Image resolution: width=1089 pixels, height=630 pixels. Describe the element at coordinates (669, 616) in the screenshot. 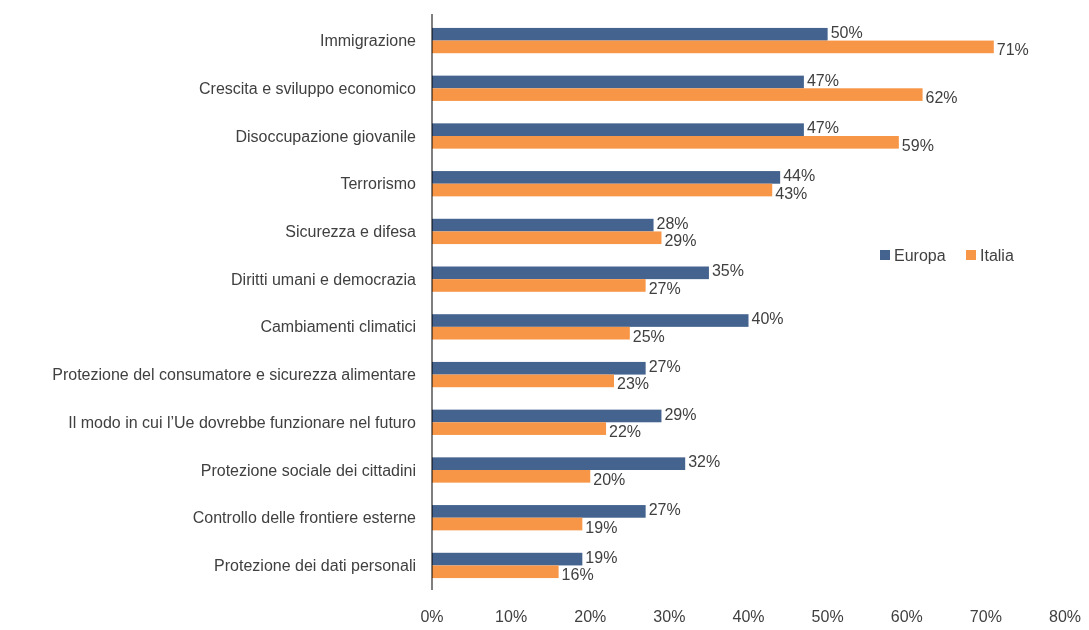

I see `x-tick-label: 30%` at that location.